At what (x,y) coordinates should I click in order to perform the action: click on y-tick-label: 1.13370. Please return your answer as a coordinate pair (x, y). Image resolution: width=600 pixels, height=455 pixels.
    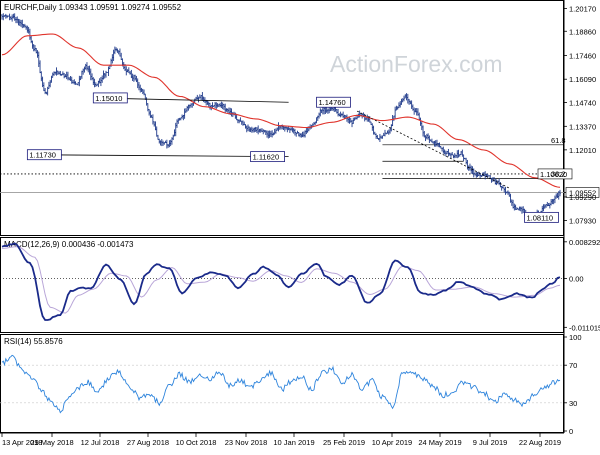
    Looking at the image, I should click on (582, 126).